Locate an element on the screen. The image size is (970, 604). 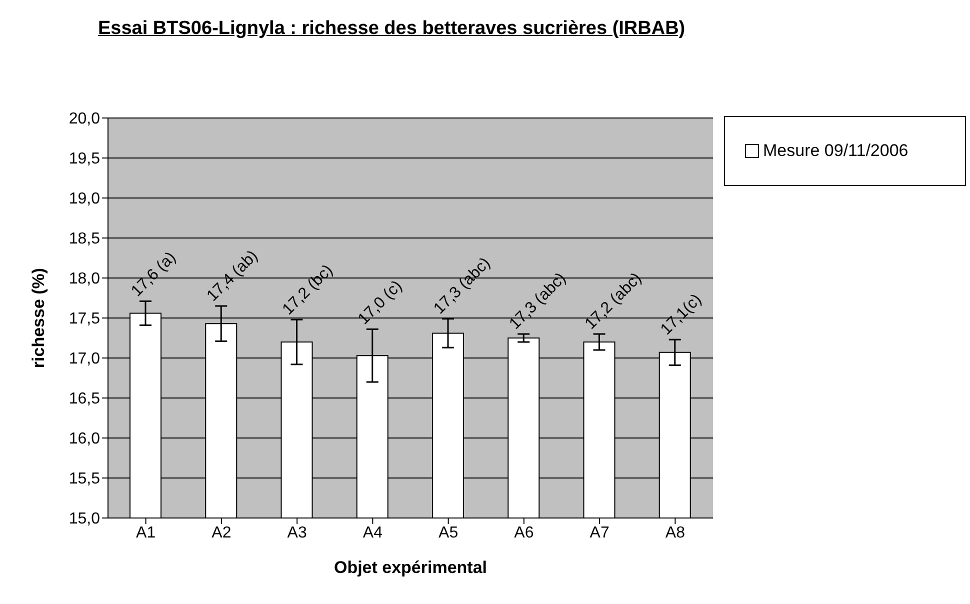
y-tick-label: 15,5 is located at coordinates (84, 479).